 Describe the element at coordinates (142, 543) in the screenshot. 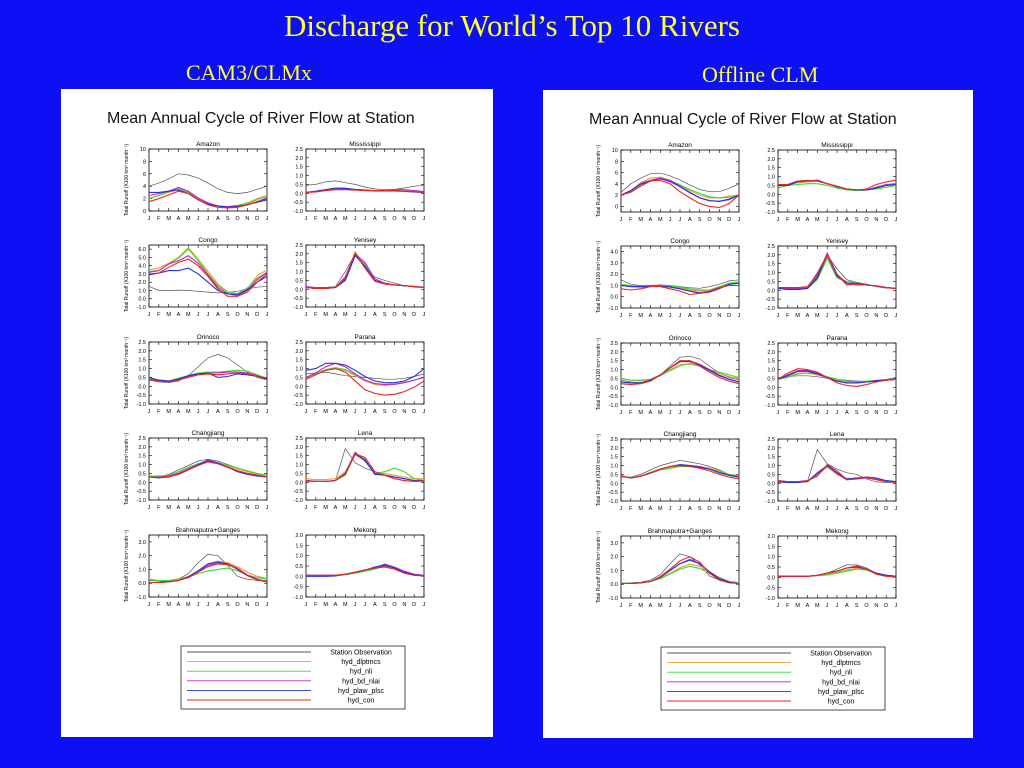

I see `y-tick-label: 3.0` at that location.